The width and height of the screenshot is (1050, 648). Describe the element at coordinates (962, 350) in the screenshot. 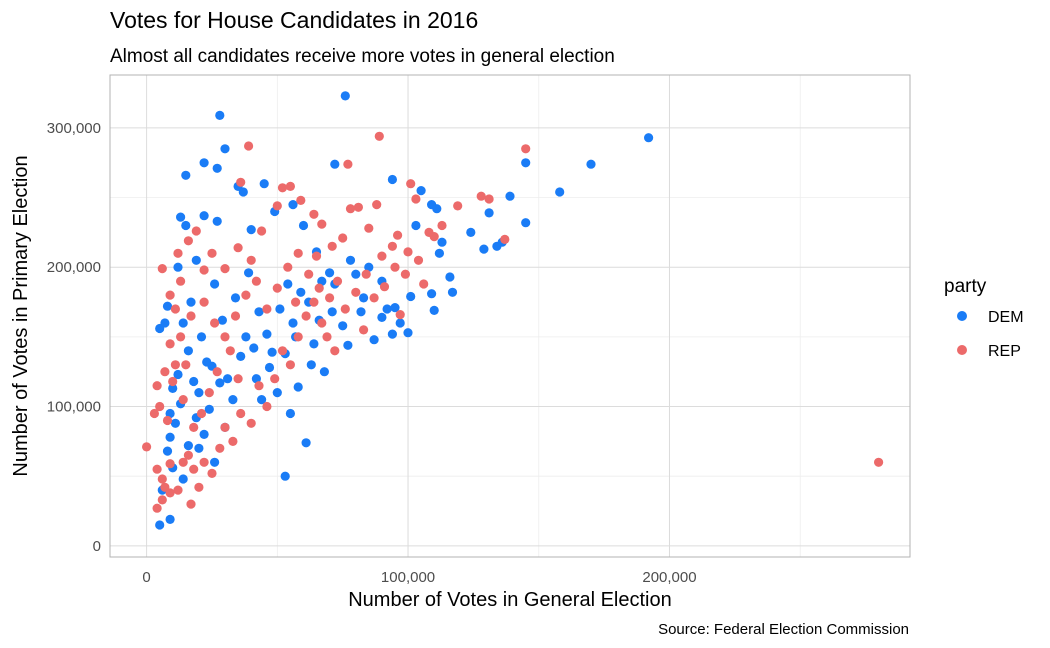

I see `legend-key-rep` at that location.